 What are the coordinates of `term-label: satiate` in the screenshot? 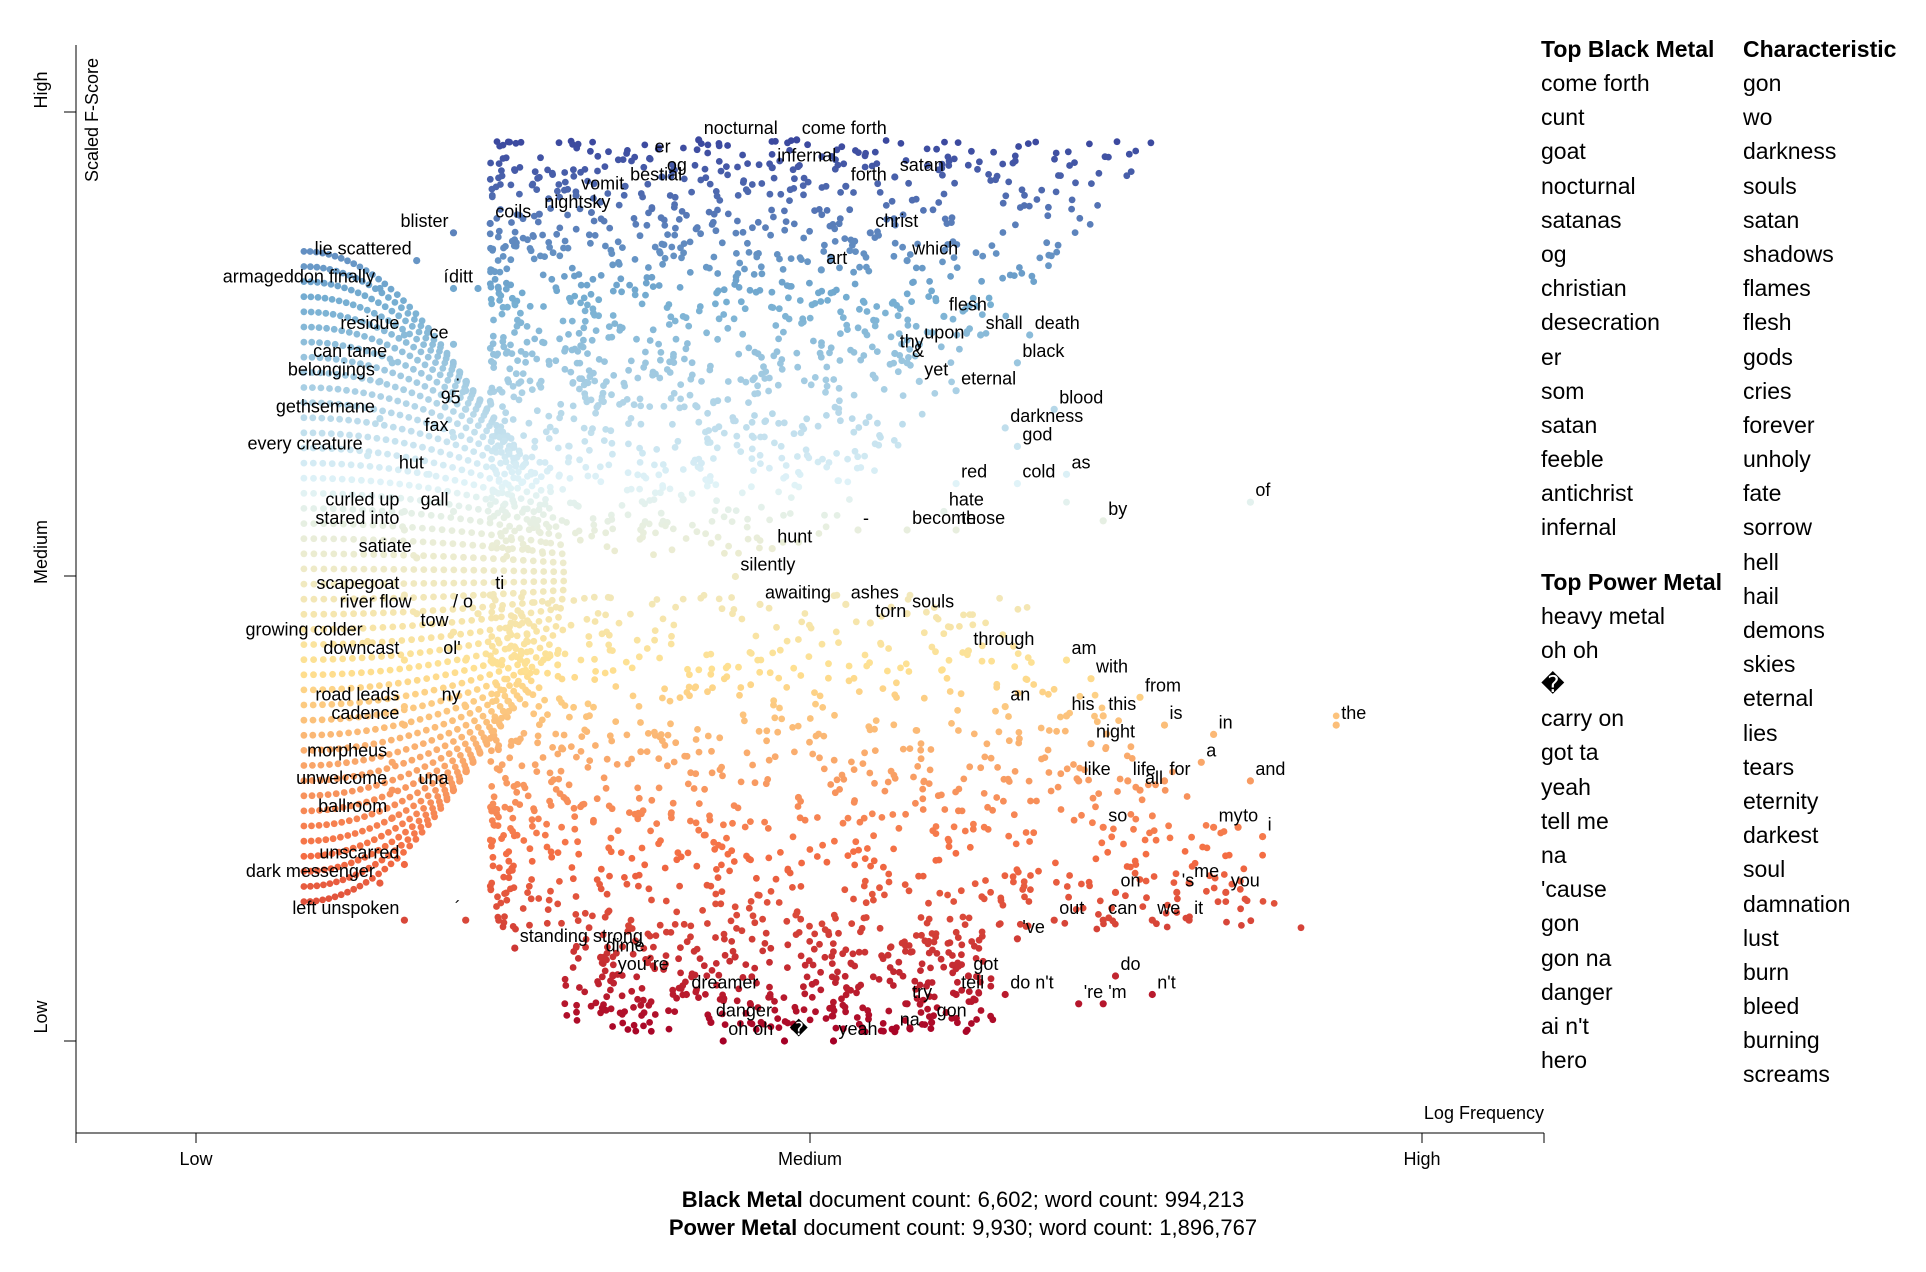 It's located at (385, 546).